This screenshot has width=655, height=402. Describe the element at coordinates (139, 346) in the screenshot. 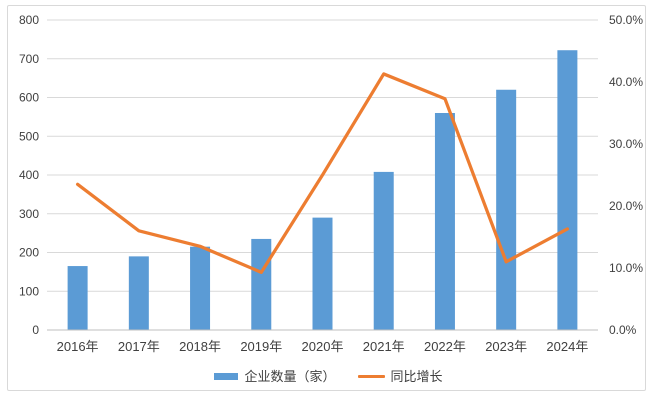

I see `x-axis-tick-label: 2017年` at that location.